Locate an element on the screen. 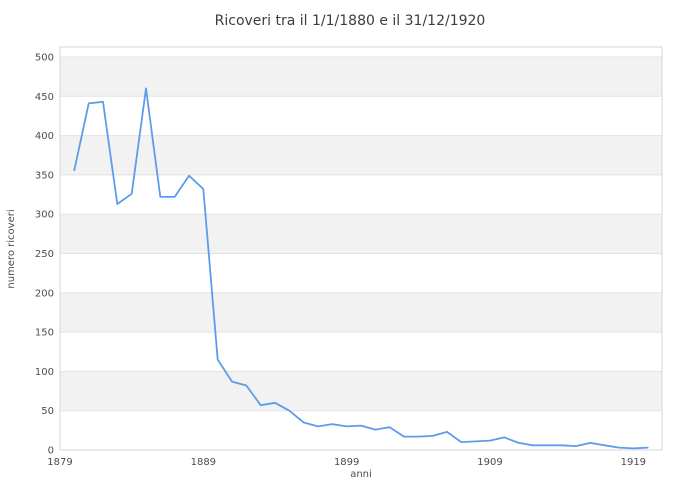 This screenshot has height=500, width=700. y-axis-tick-labels: 0 50 100 150 200 250 300 350 400 450 500 is located at coordinates (44, 255).